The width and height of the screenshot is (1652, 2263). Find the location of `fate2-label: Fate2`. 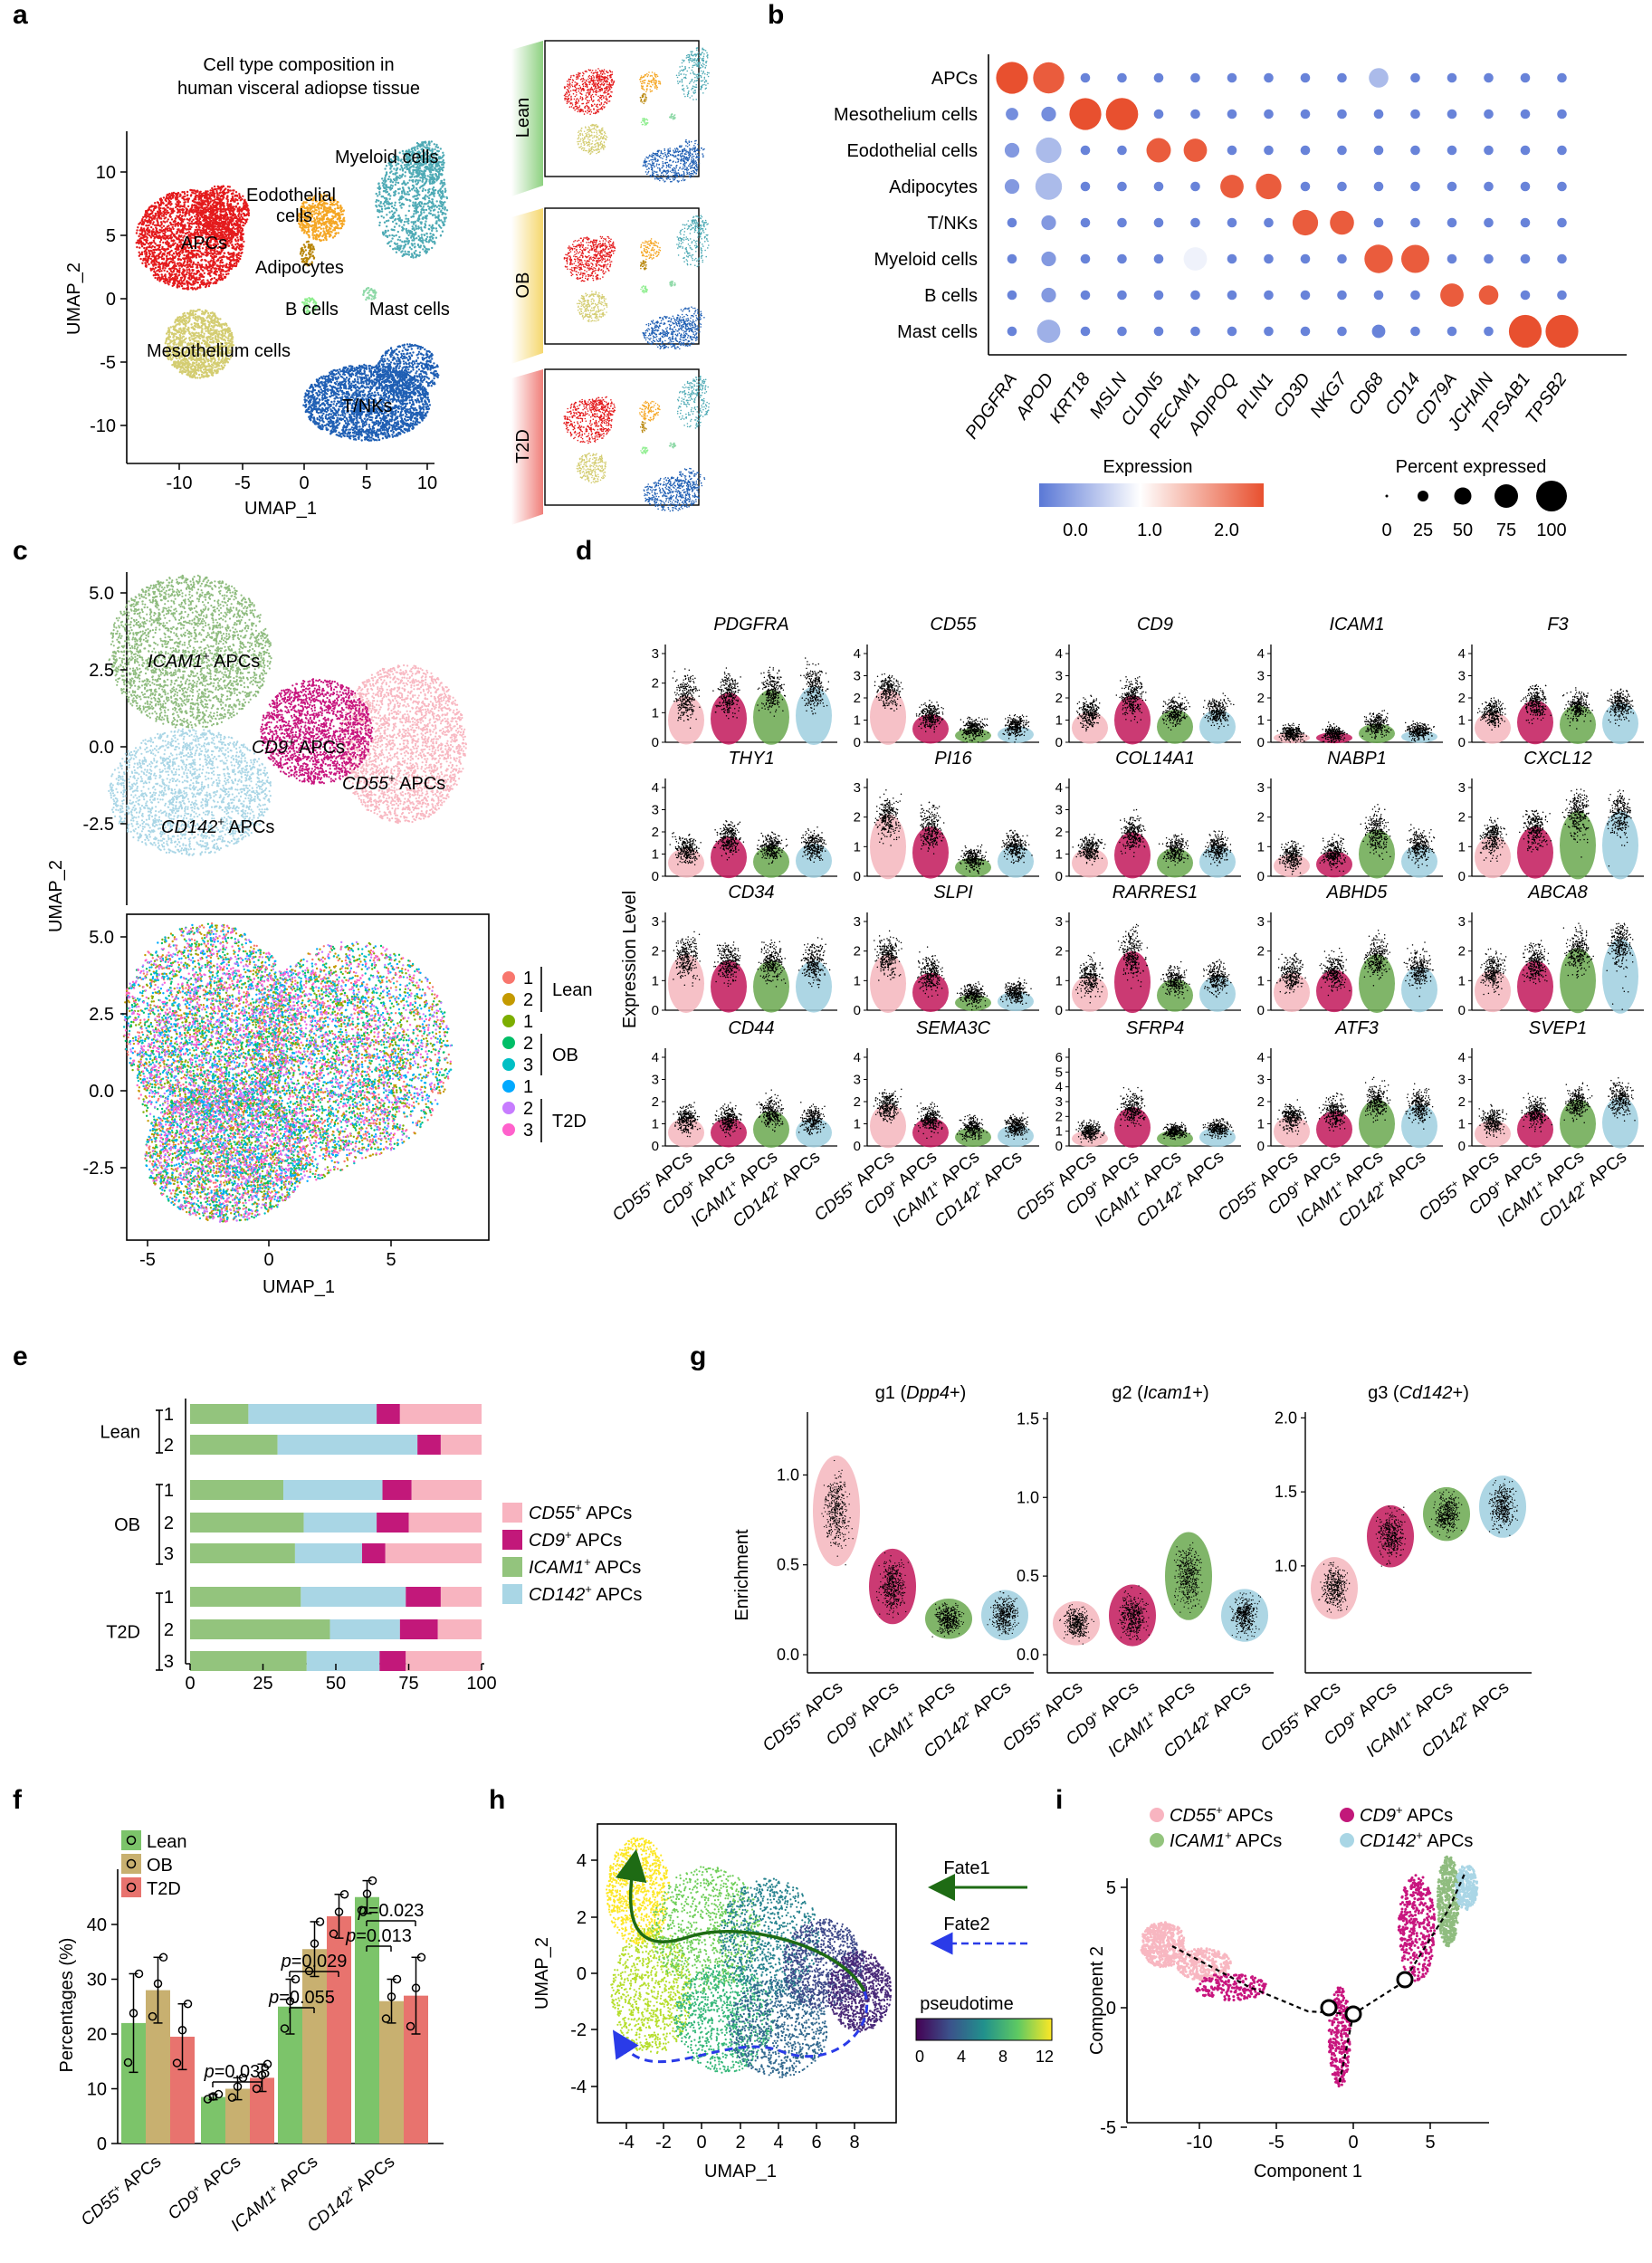

fate2-label: Fate2 is located at coordinates (966, 1924).